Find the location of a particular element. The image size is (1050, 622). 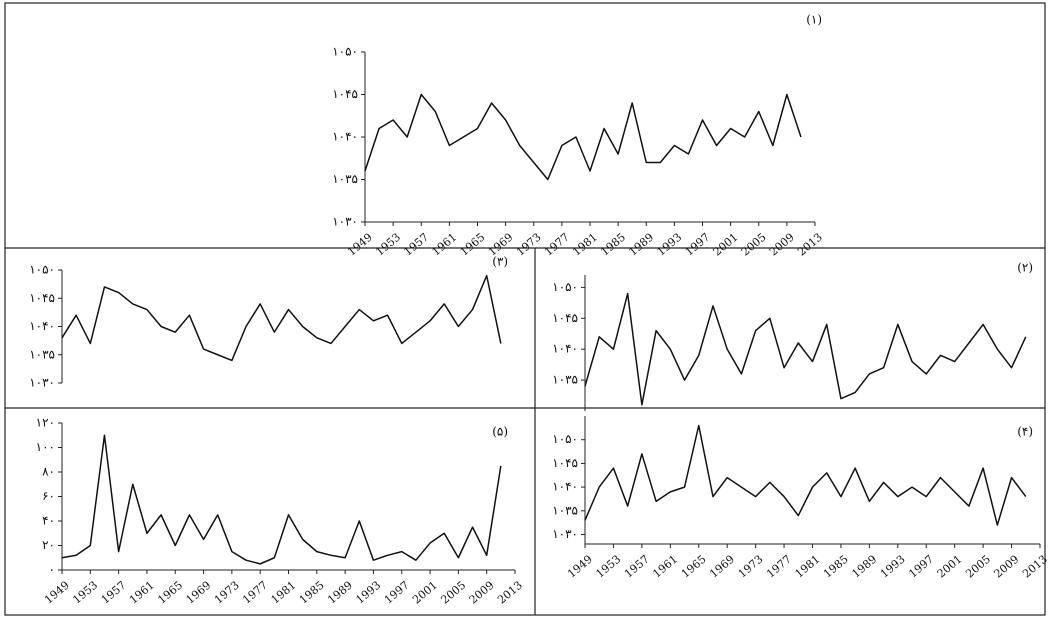

y-tick-label: ۶۰ is located at coordinates (48, 496).